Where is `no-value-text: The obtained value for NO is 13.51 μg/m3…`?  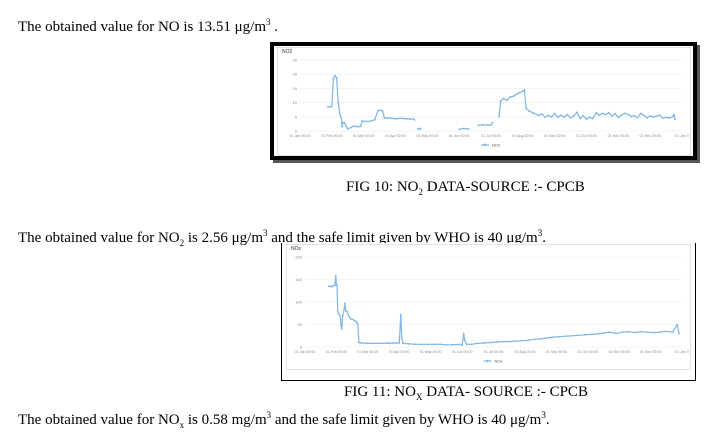
no-value-text: The obtained value for NO is 13.51 μg/m3… is located at coordinates (148, 26).